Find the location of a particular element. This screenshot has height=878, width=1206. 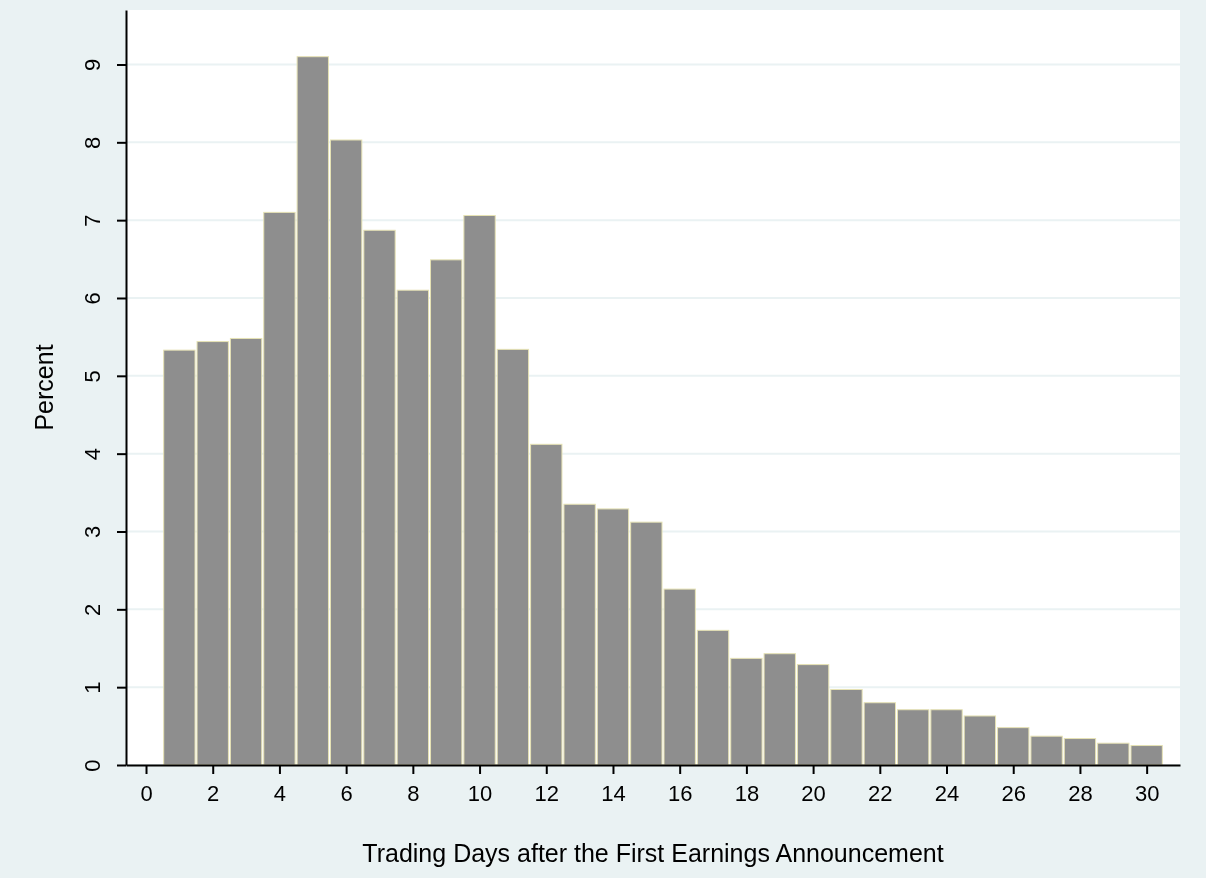

y-tick-label: 0 is located at coordinates (92, 765).